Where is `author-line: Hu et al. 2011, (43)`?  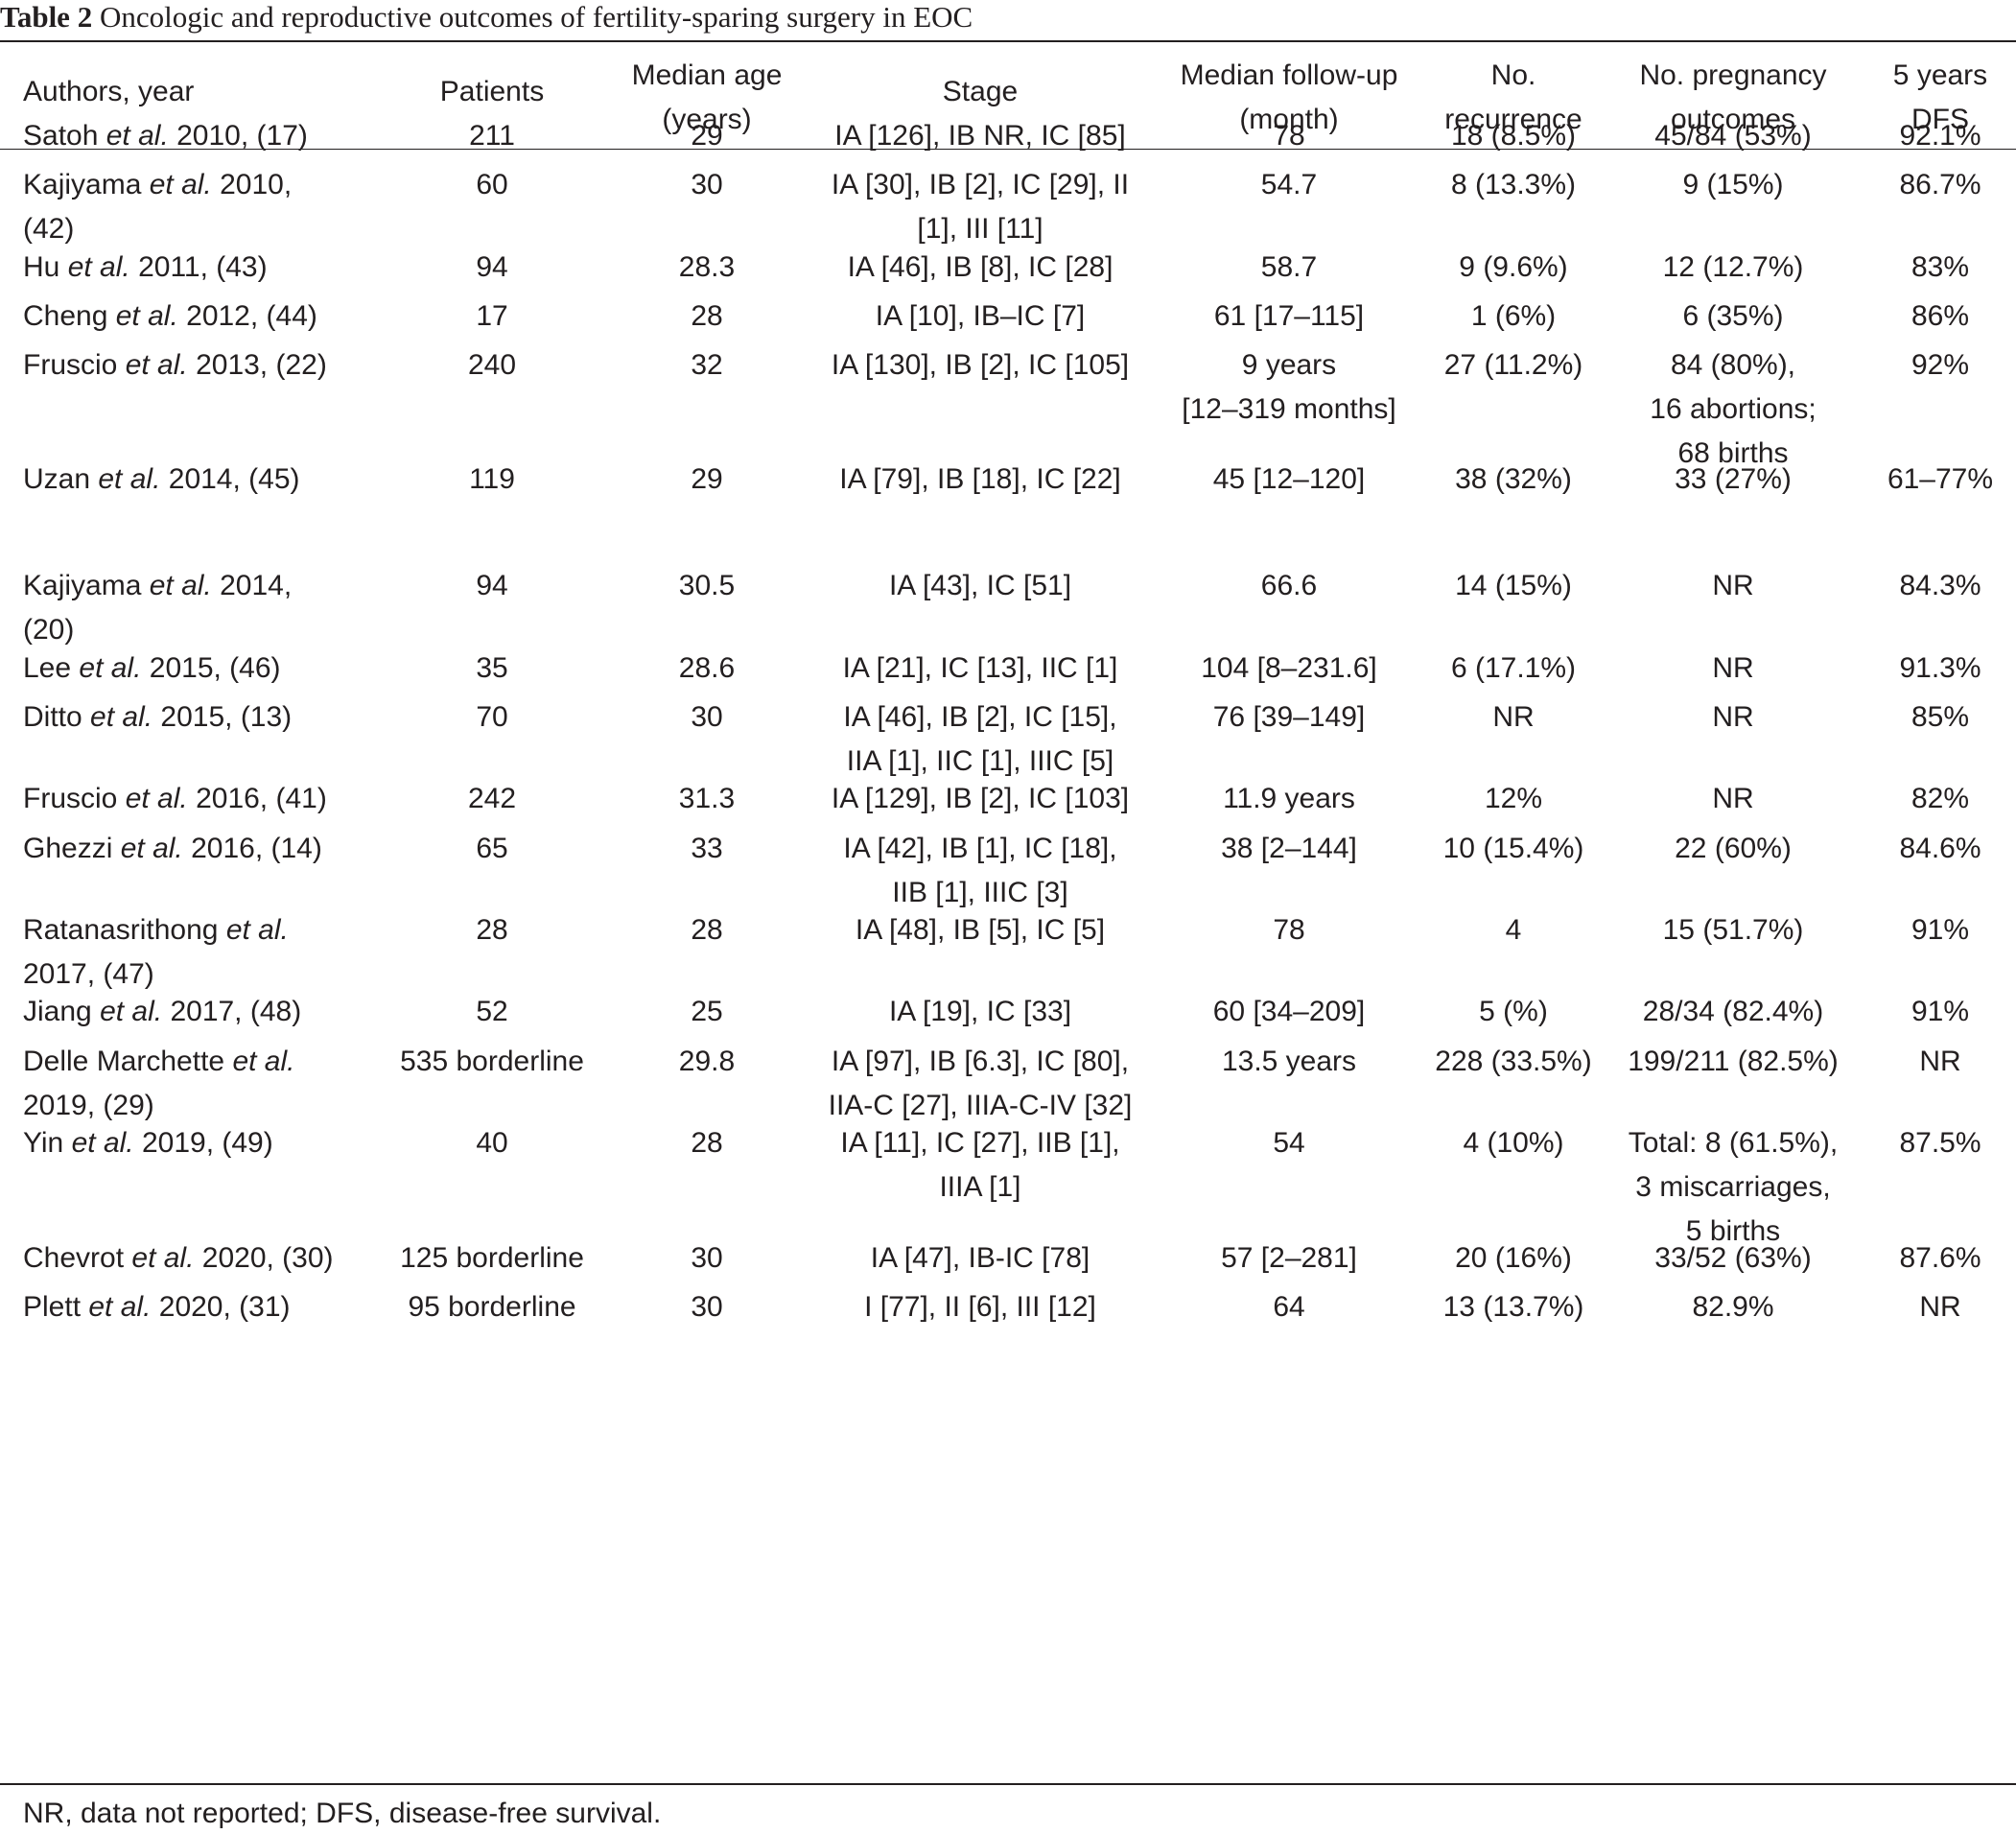
author-line: Hu et al. 2011, (43) is located at coordinates (204, 268).